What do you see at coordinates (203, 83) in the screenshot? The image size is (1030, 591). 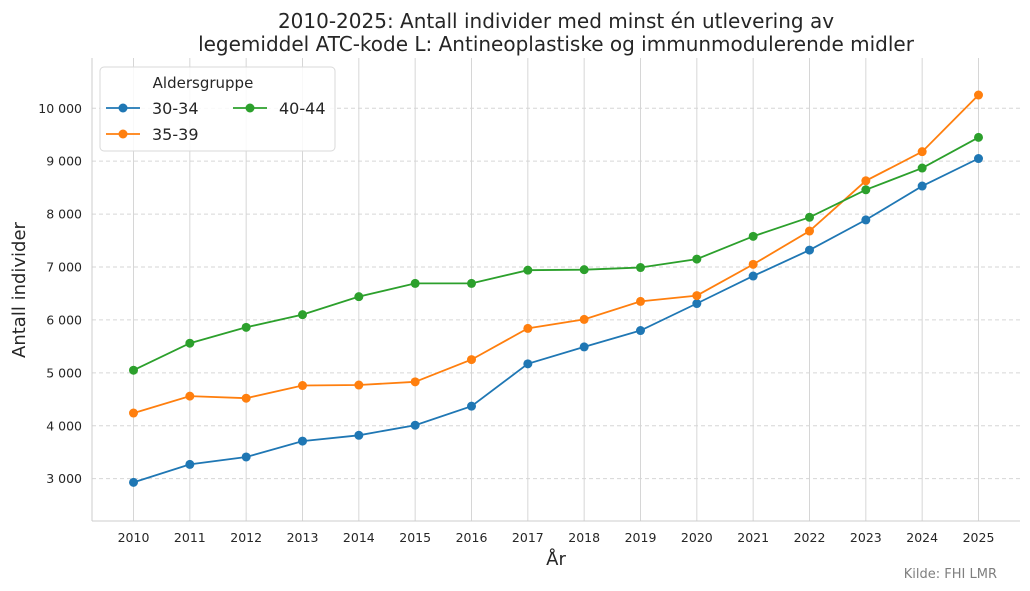 I see `legend-title: Aldersgruppe` at bounding box center [203, 83].